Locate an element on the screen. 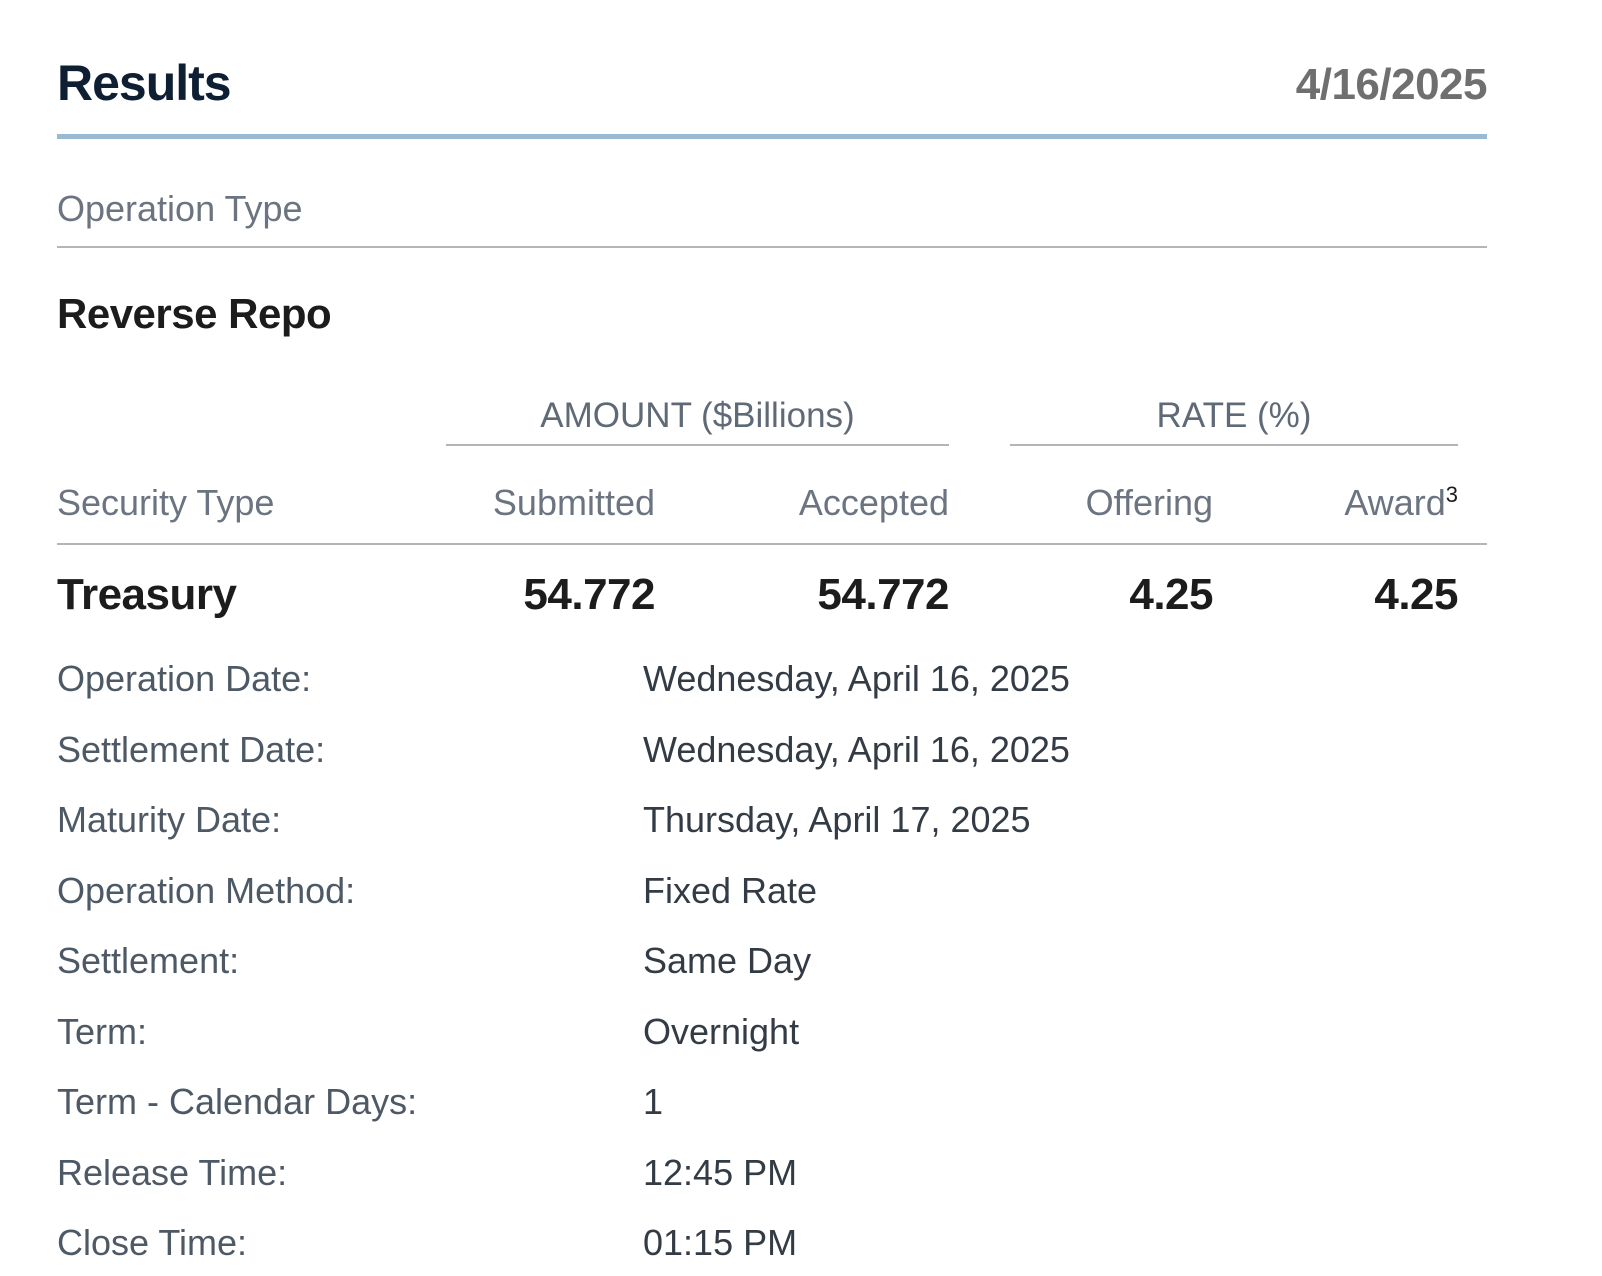  operation-type-divider is located at coordinates (772, 247).